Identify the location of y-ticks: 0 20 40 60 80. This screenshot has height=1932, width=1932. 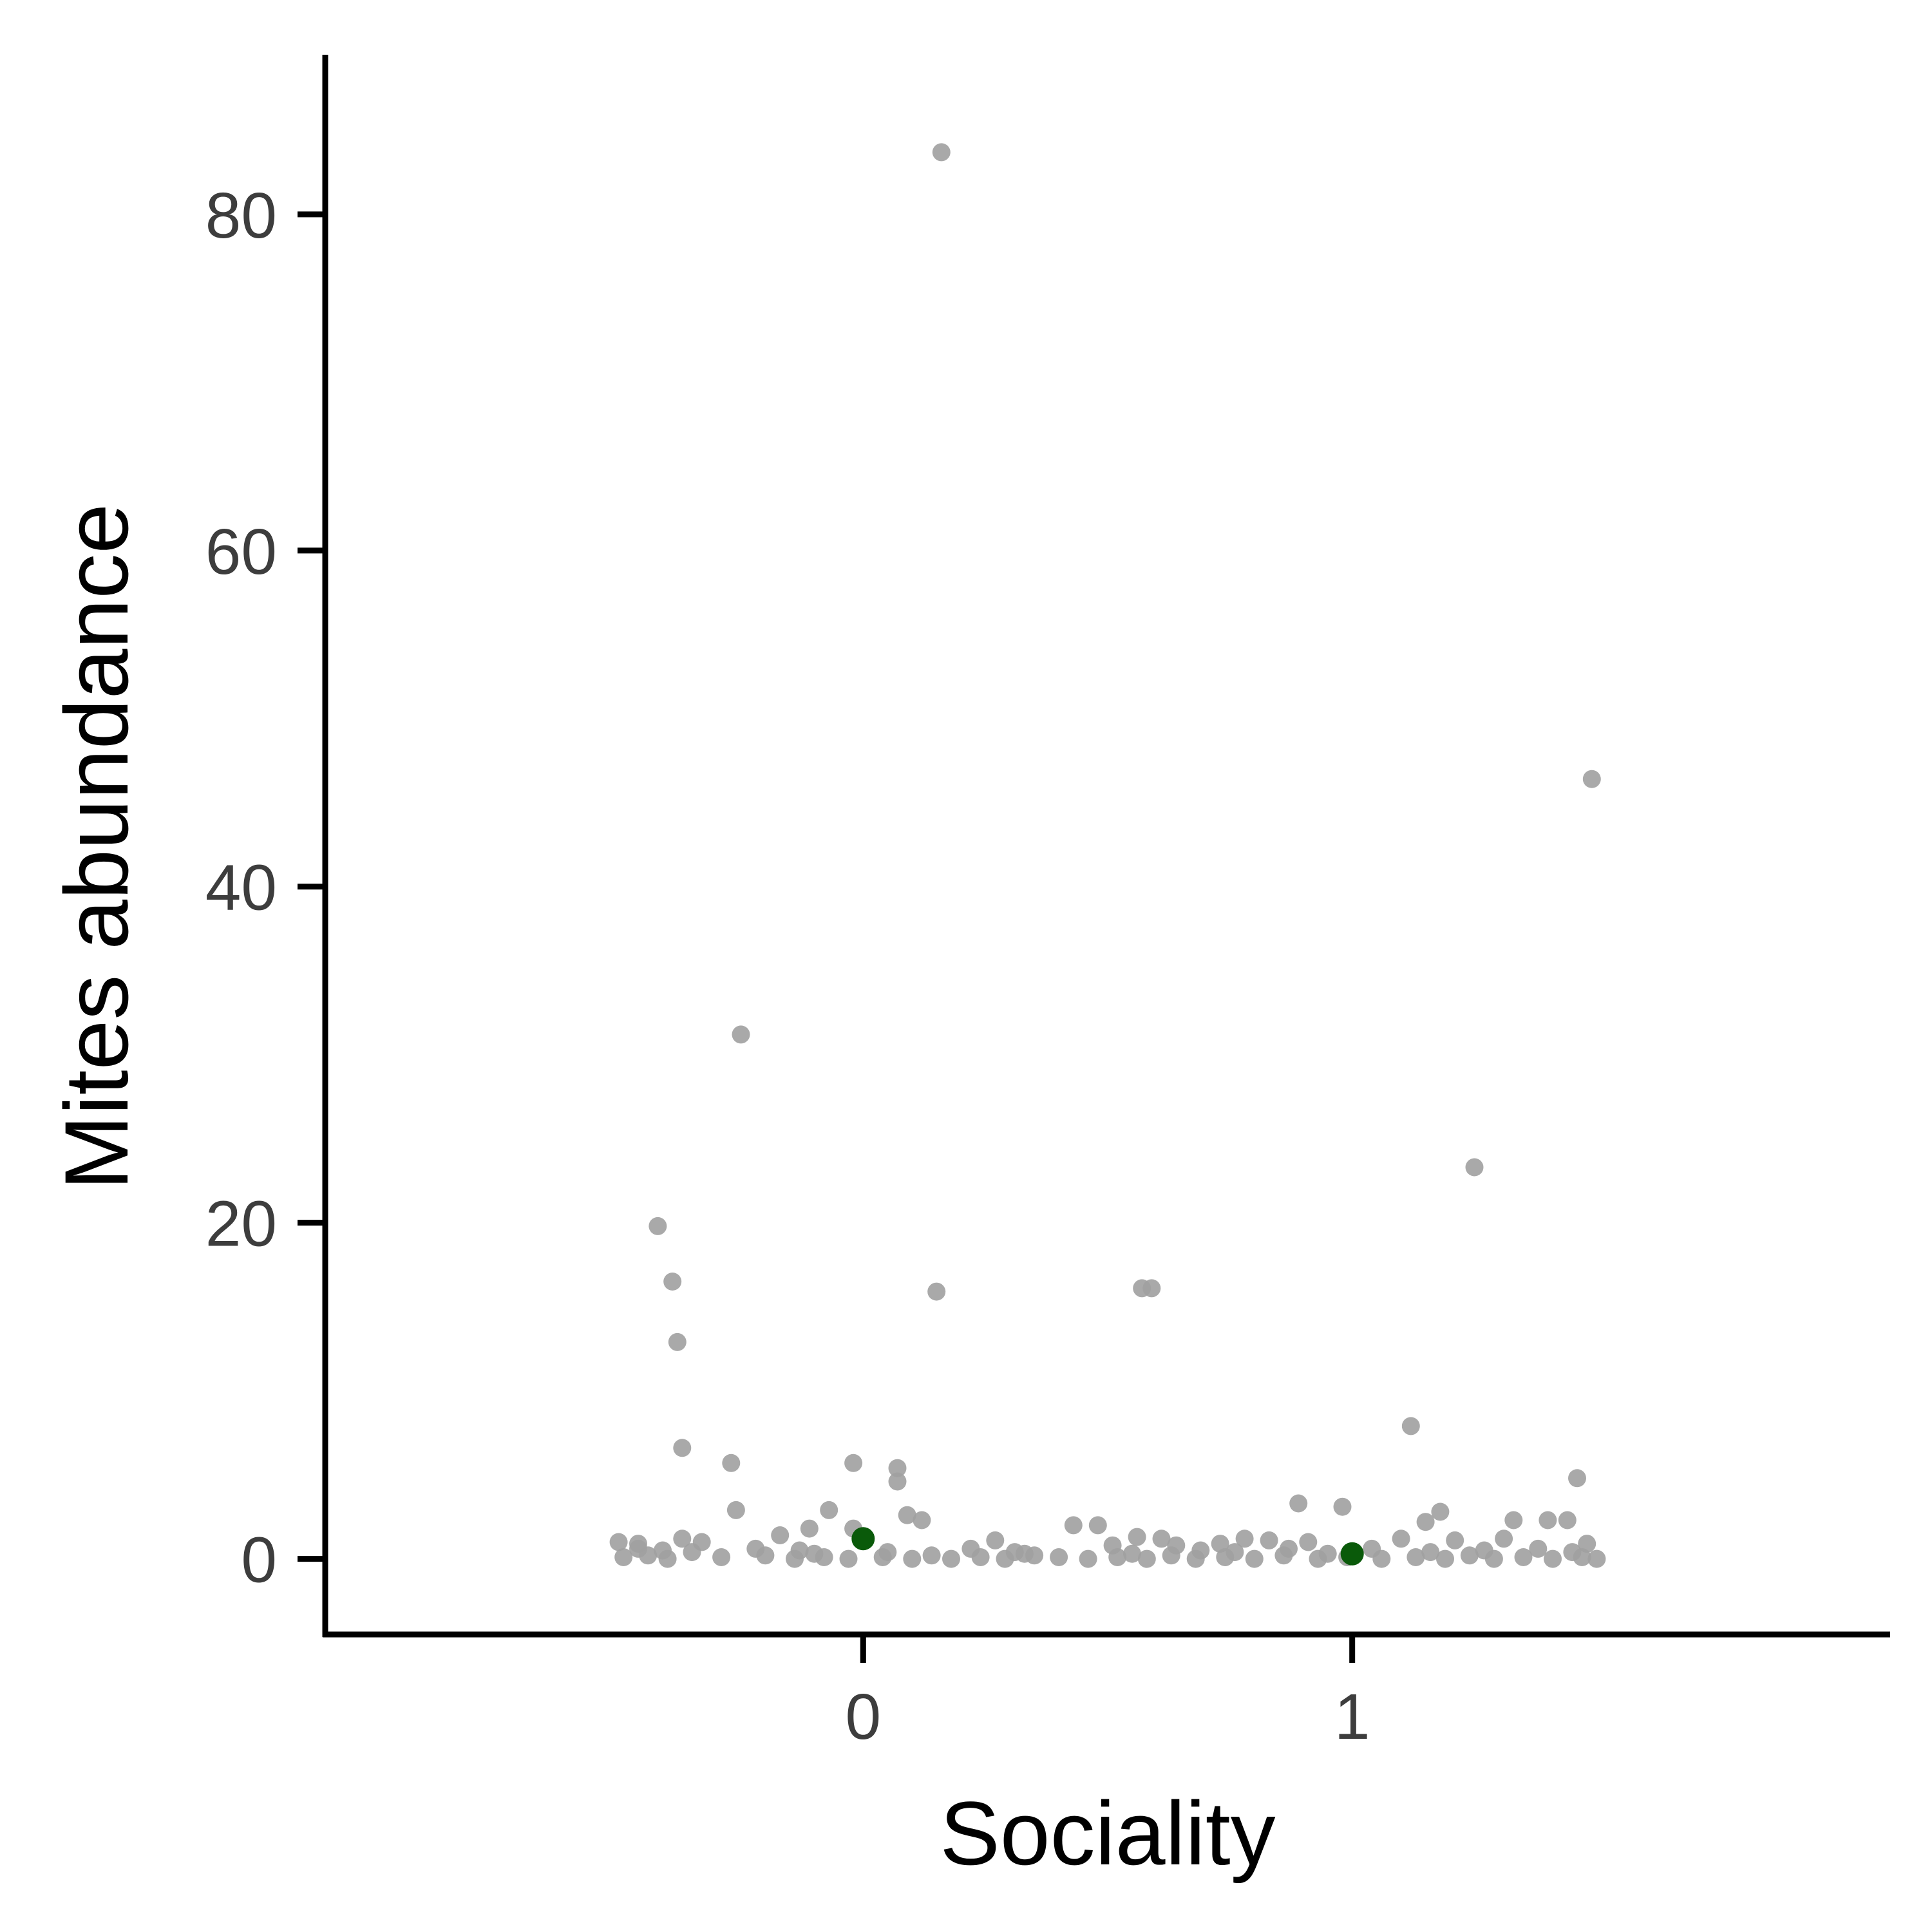
(265, 888).